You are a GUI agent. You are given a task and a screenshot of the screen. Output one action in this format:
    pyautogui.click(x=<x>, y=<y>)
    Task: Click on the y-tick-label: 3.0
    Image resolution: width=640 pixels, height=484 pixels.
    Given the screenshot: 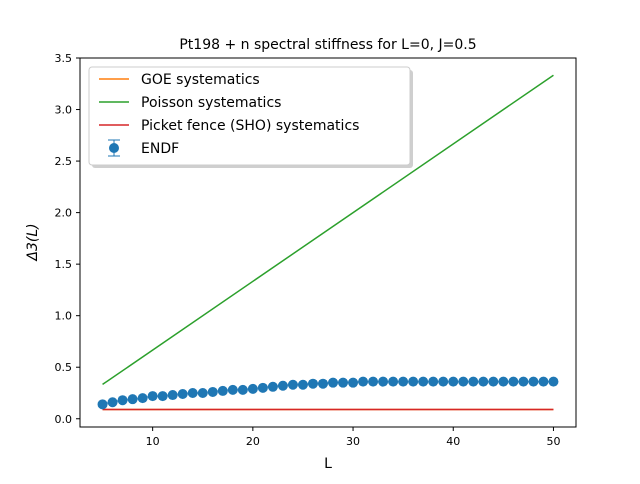 What is the action you would take?
    pyautogui.click(x=64, y=110)
    